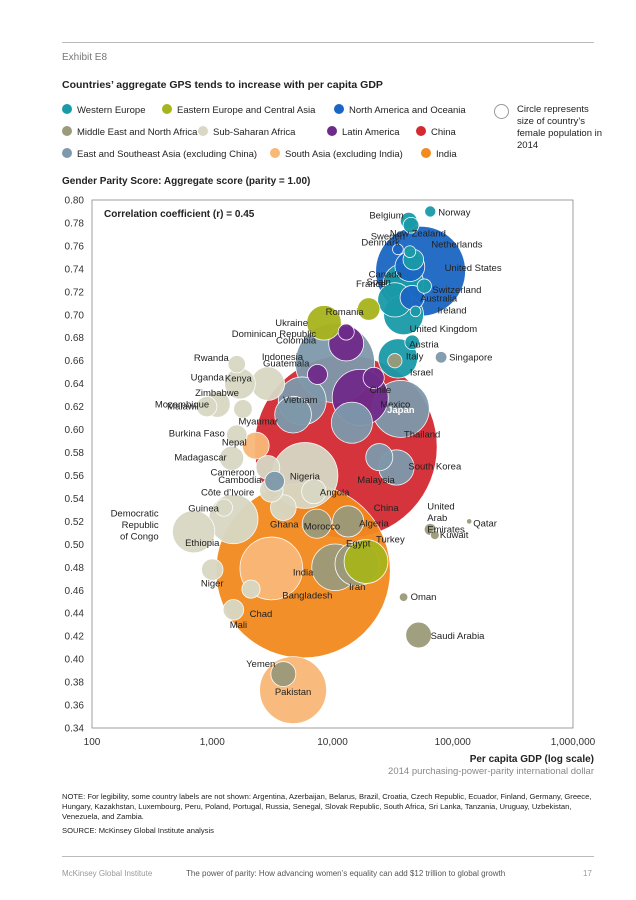 The width and height of the screenshot is (636, 900). Describe the element at coordinates (381, 390) in the screenshot. I see `point-label: Chile` at that location.